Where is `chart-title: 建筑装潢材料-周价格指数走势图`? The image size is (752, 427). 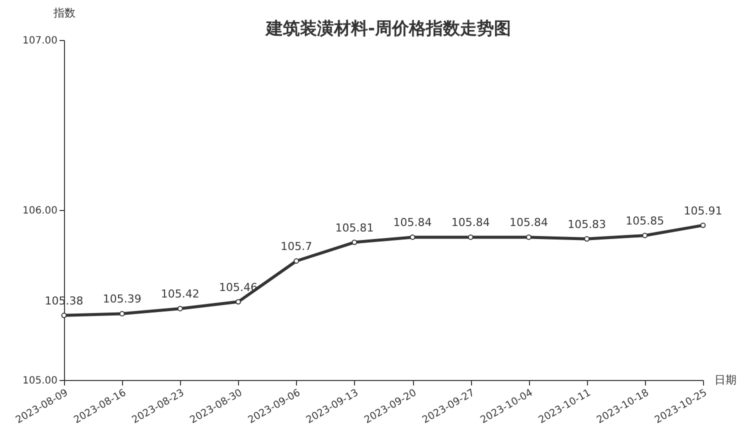 chart-title: 建筑装潢材料-周价格指数走势图 is located at coordinates (388, 29).